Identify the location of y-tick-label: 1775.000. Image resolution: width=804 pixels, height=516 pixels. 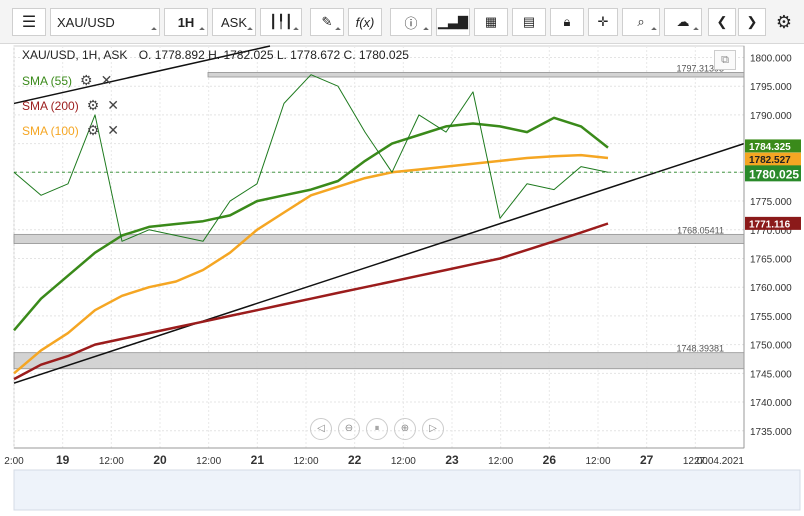
(771, 202).